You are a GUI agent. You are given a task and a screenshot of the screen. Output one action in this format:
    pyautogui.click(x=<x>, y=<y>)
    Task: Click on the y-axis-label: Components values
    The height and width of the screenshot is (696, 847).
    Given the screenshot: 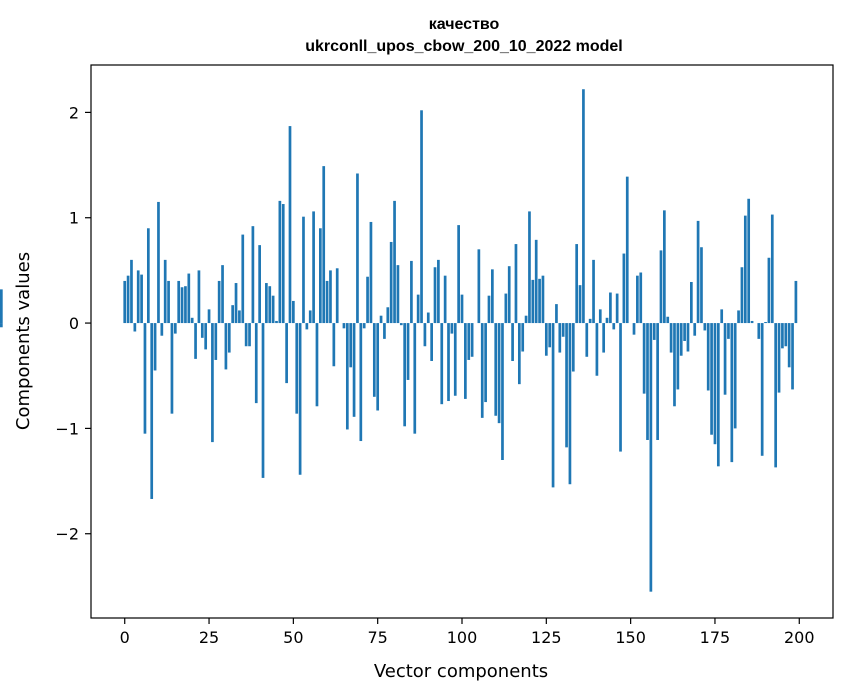 What is the action you would take?
    pyautogui.click(x=23, y=341)
    